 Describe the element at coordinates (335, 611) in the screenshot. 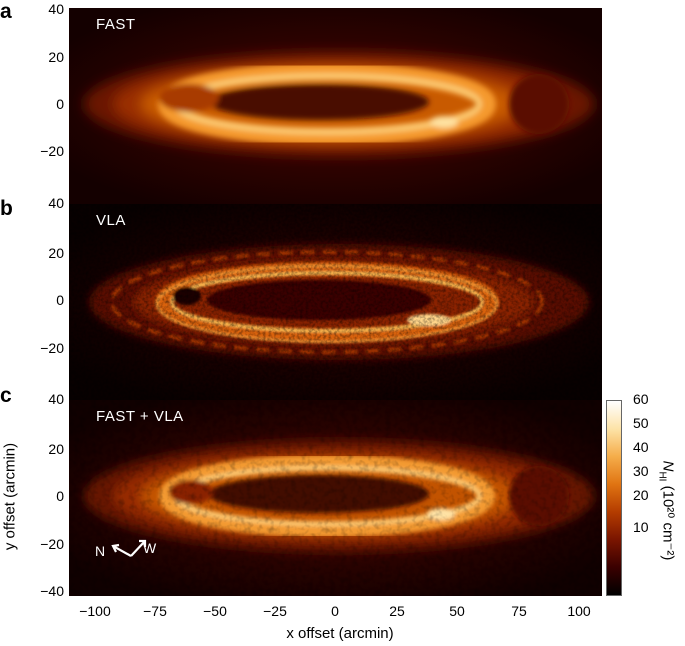

I see `x-tick-label: 0` at that location.